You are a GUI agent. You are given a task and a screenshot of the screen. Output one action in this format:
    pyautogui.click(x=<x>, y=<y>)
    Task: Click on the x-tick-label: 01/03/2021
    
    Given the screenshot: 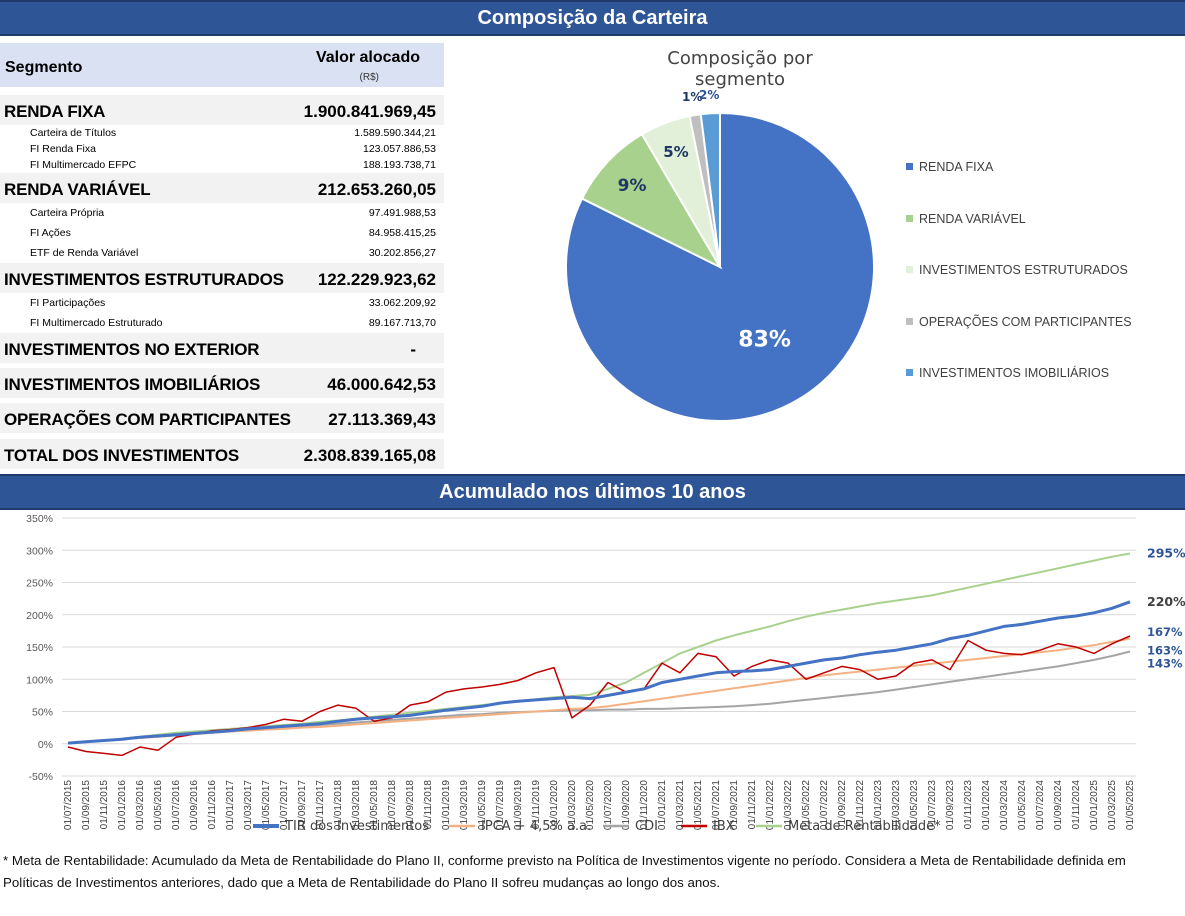 What is the action you would take?
    pyautogui.click(x=680, y=805)
    